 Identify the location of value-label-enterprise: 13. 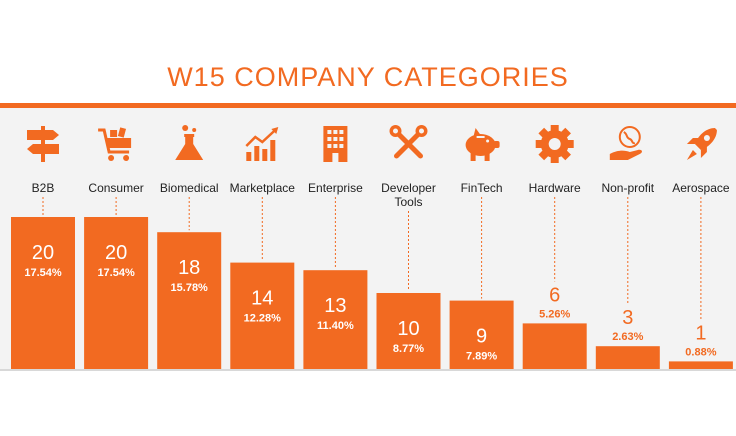
(335, 306).